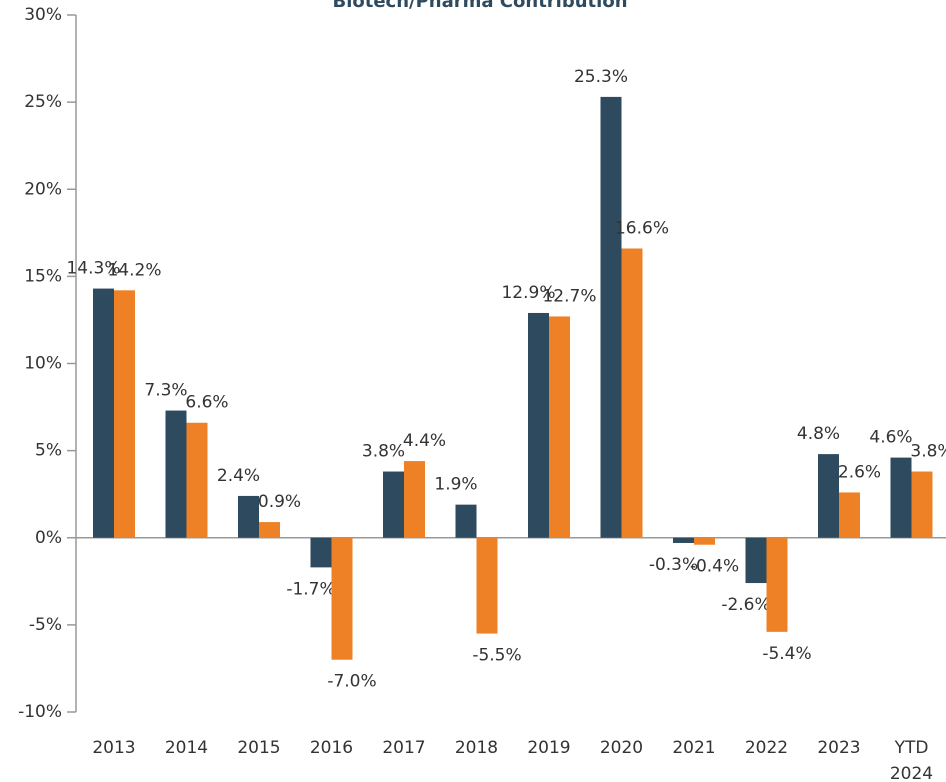 This screenshot has width=946, height=782. What do you see at coordinates (165, 391) in the screenshot?
I see `data-label: 7.3%` at bounding box center [165, 391].